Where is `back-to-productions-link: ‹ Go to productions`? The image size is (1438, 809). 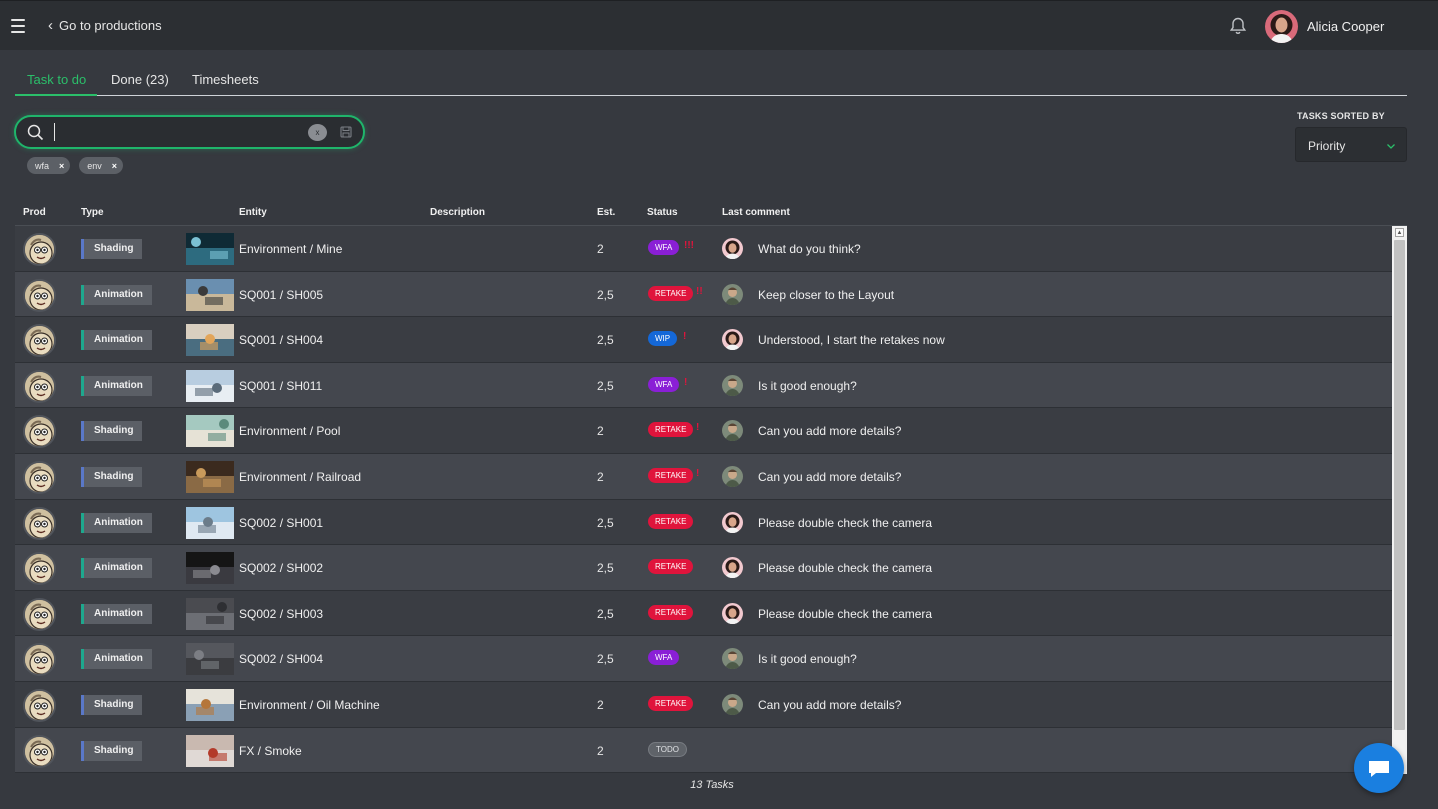
back-to-productions-link: ‹ Go to productions is located at coordinates (105, 26).